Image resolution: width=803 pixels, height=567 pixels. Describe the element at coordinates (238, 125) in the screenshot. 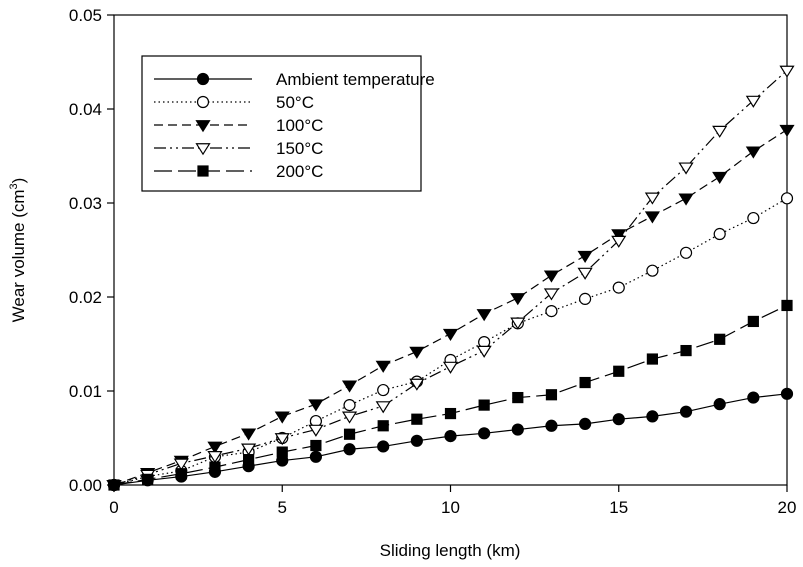

I see `legend-entry: 100°C` at that location.